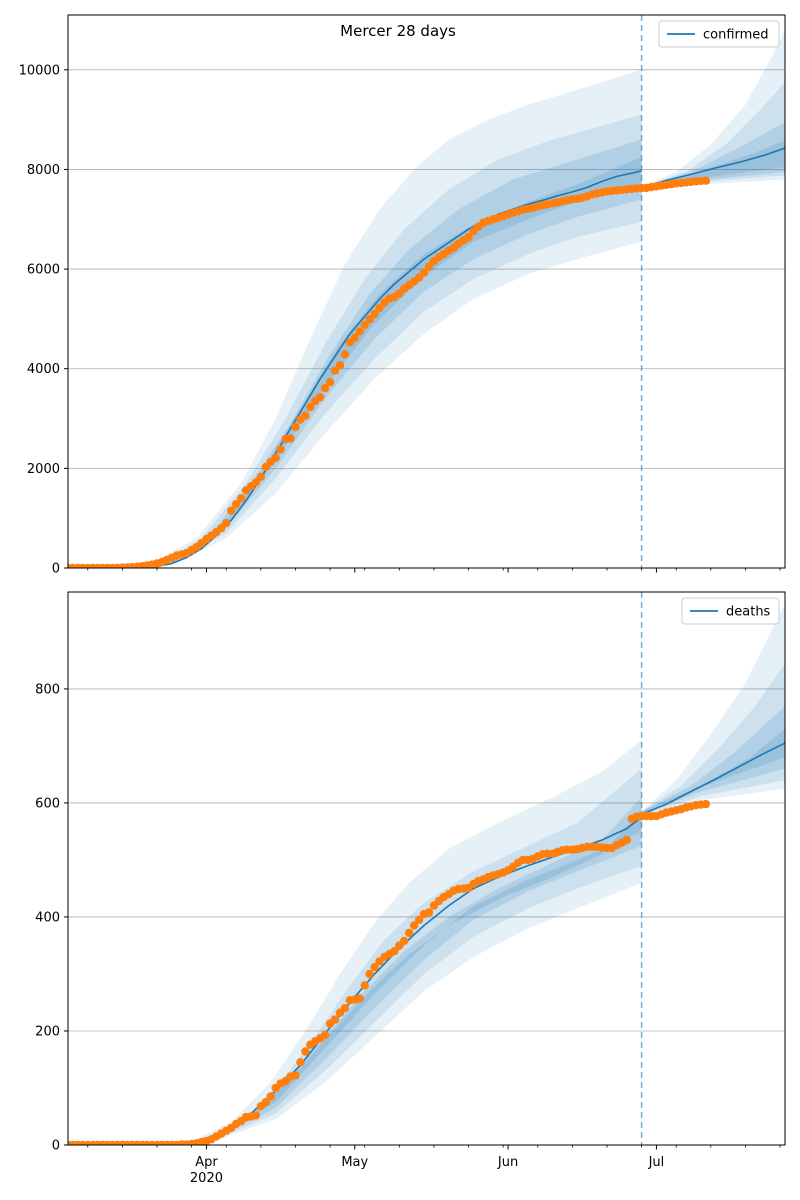  I want to click on y-tick-label: 800, so click(47, 689).